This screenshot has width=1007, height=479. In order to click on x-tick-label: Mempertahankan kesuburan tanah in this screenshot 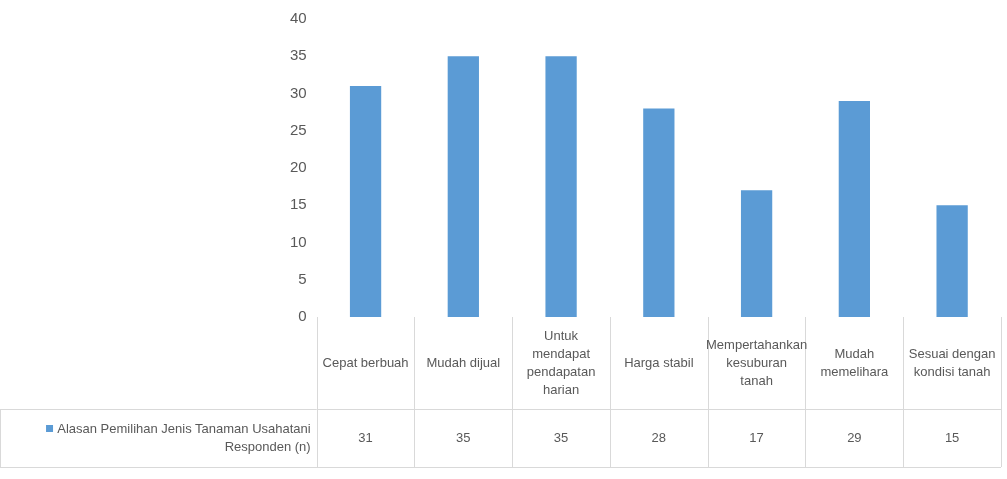, I will do `click(757, 362)`.